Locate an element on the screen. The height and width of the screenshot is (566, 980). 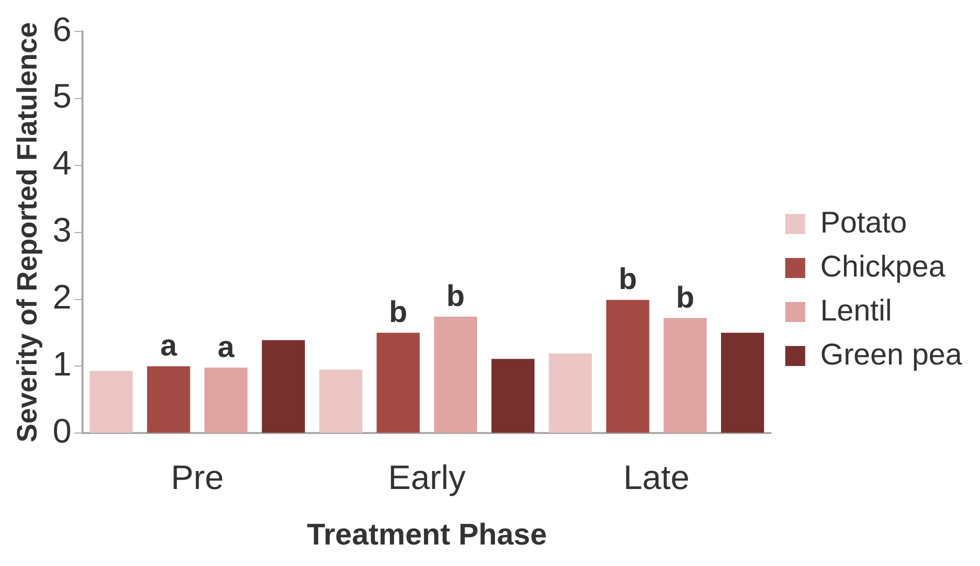
y-tick-label: 0 is located at coordinates (62, 431).